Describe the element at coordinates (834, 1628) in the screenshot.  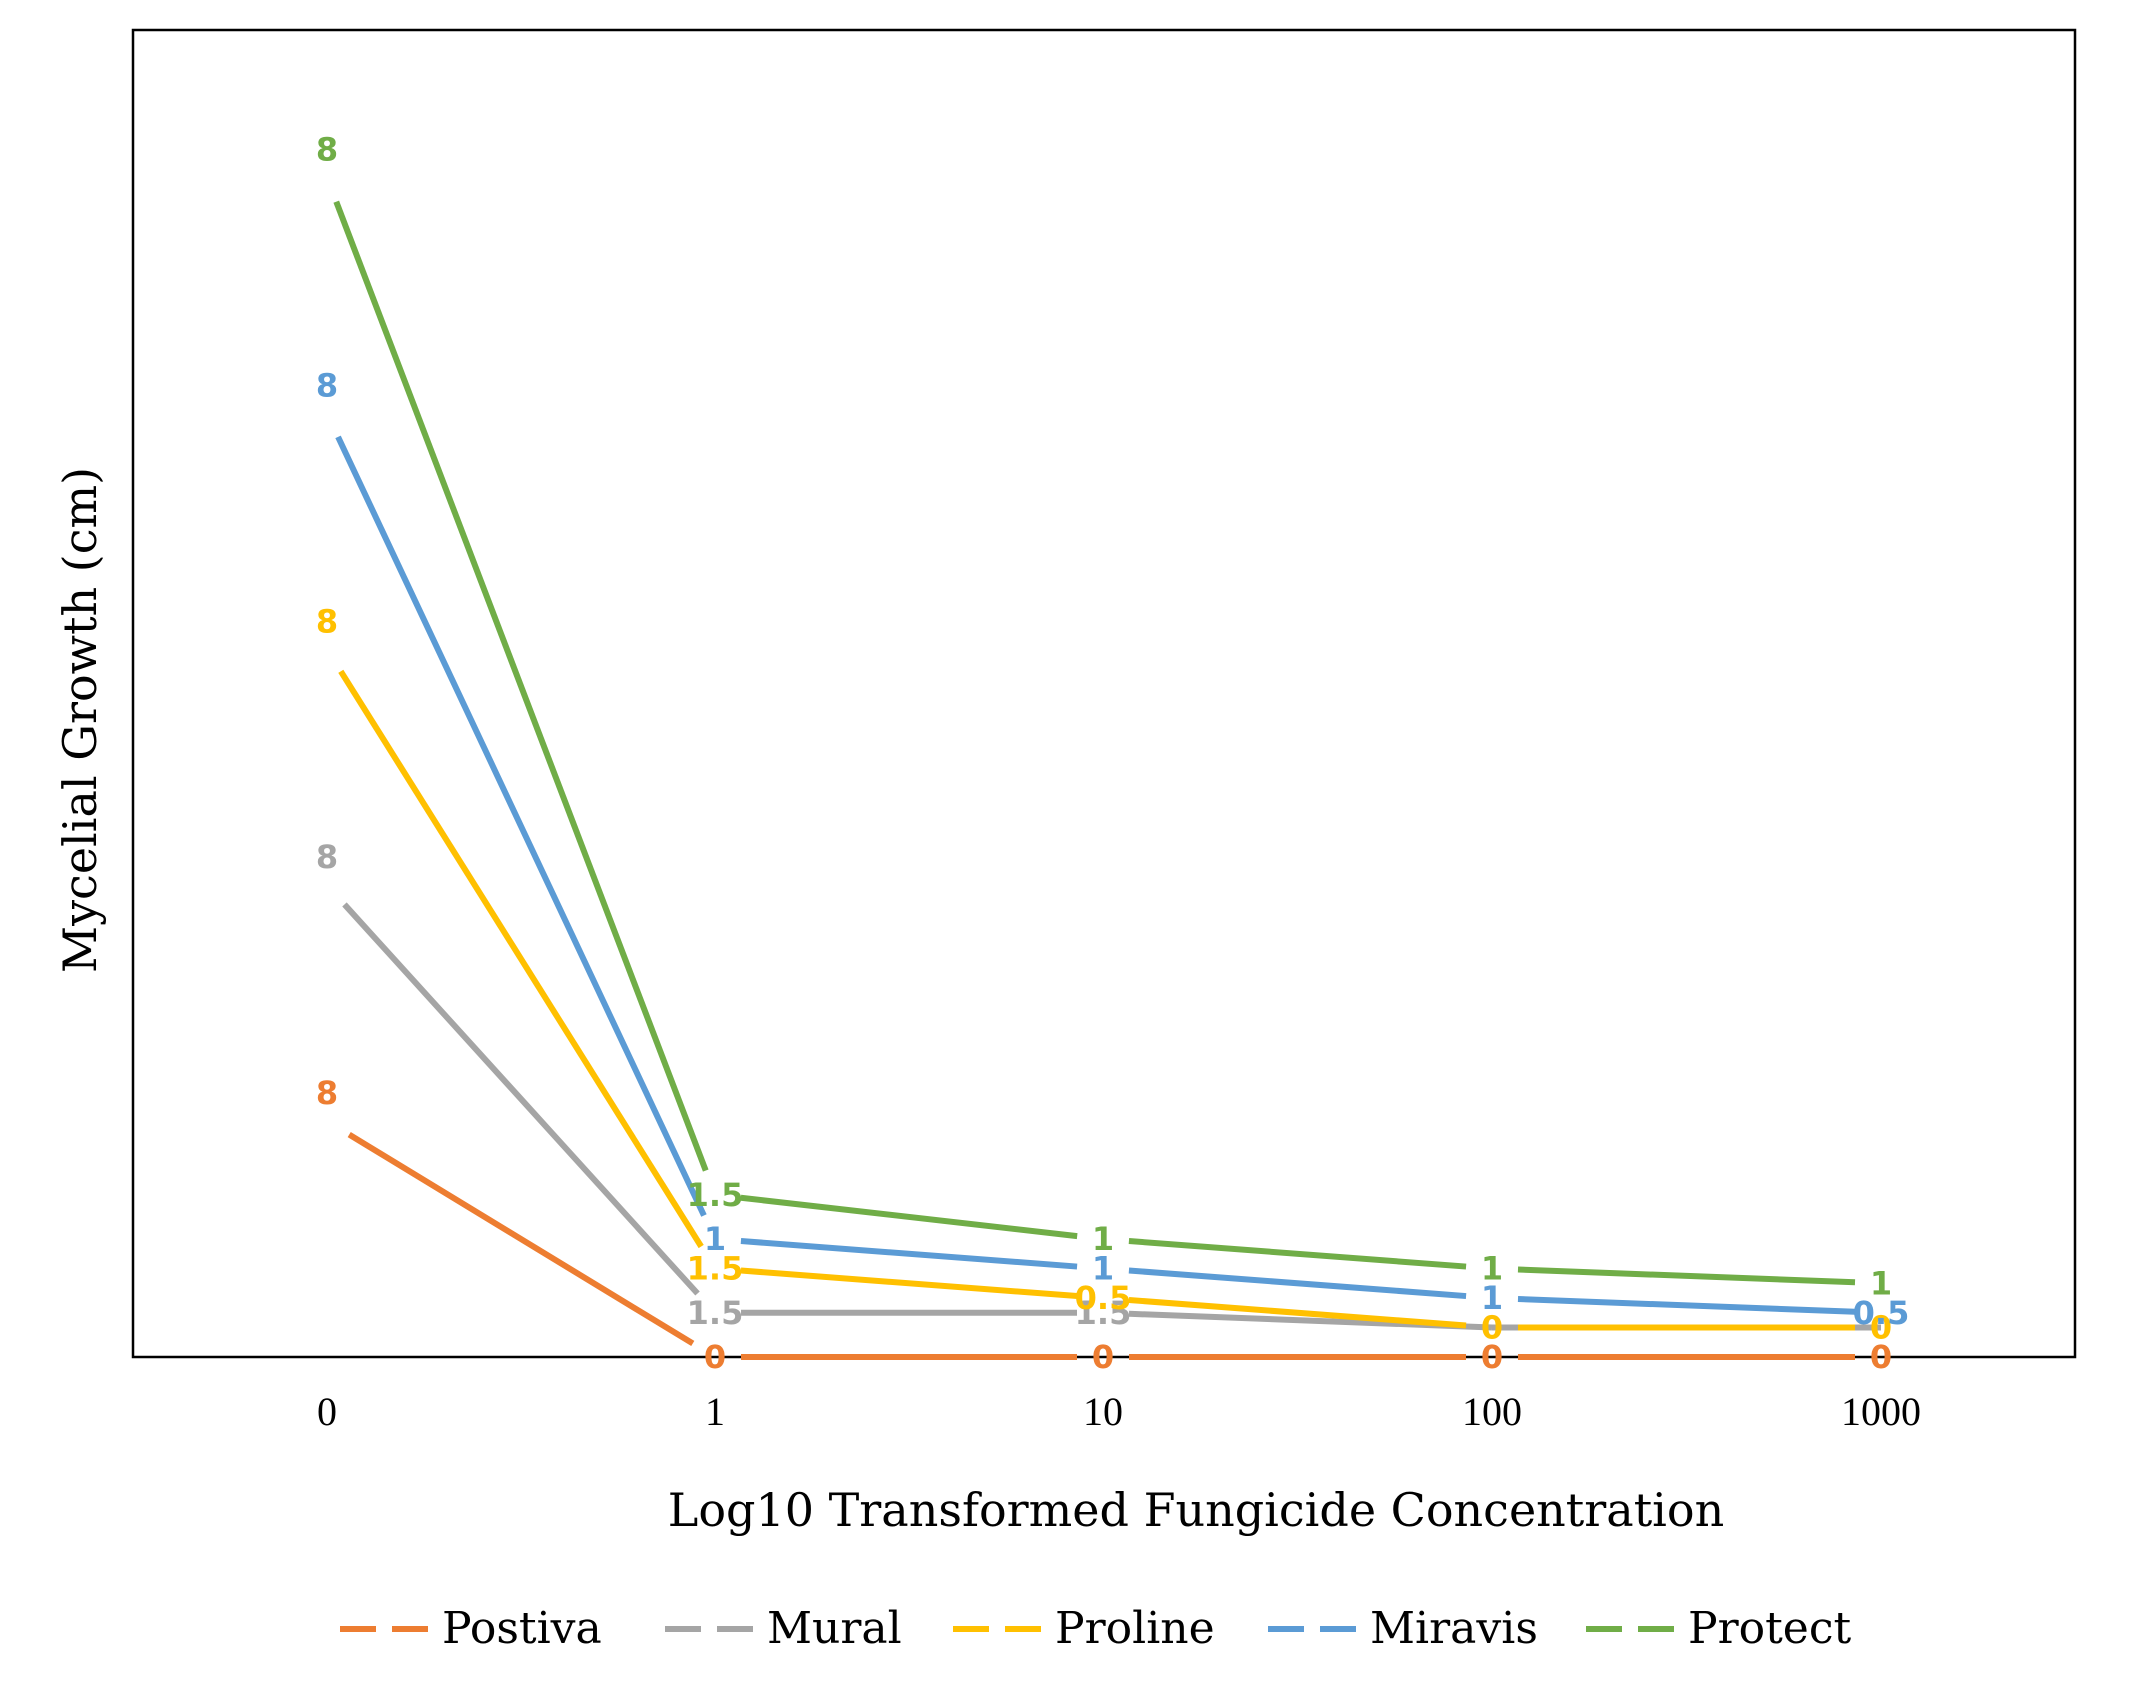
I see `legend-label: Mural` at that location.